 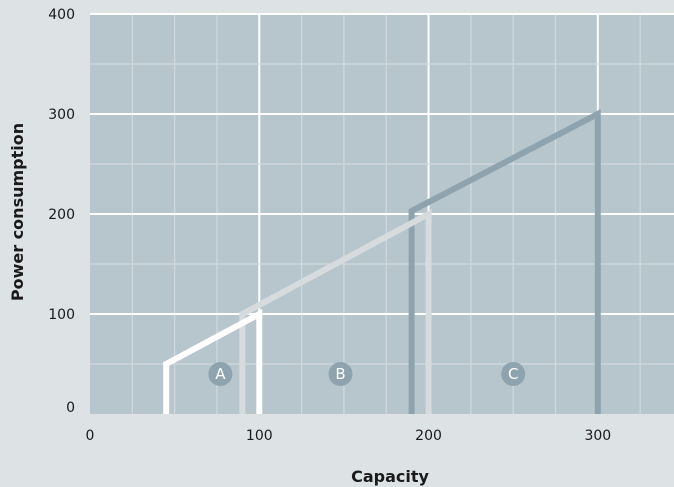 I want to click on series-label-b: B, so click(x=340, y=374).